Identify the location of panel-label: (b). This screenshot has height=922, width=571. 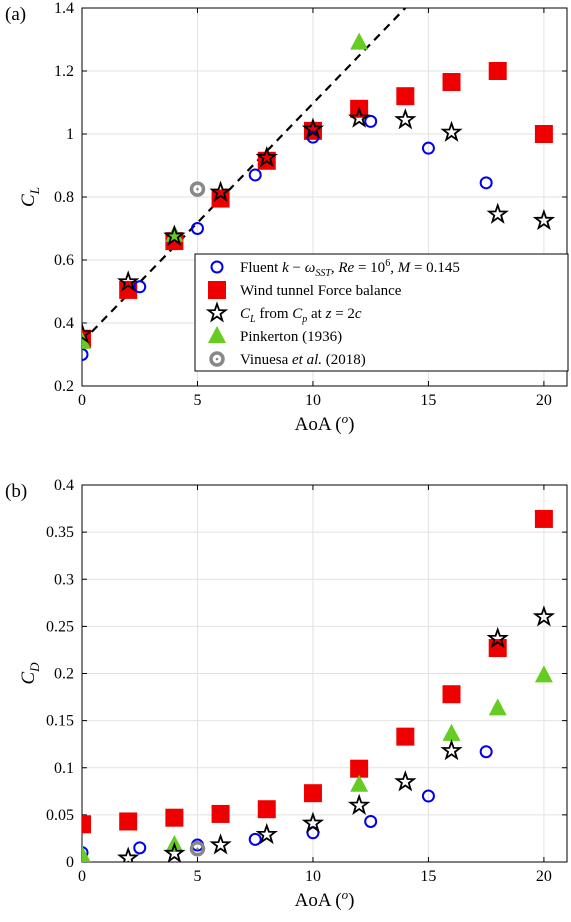
(16, 491).